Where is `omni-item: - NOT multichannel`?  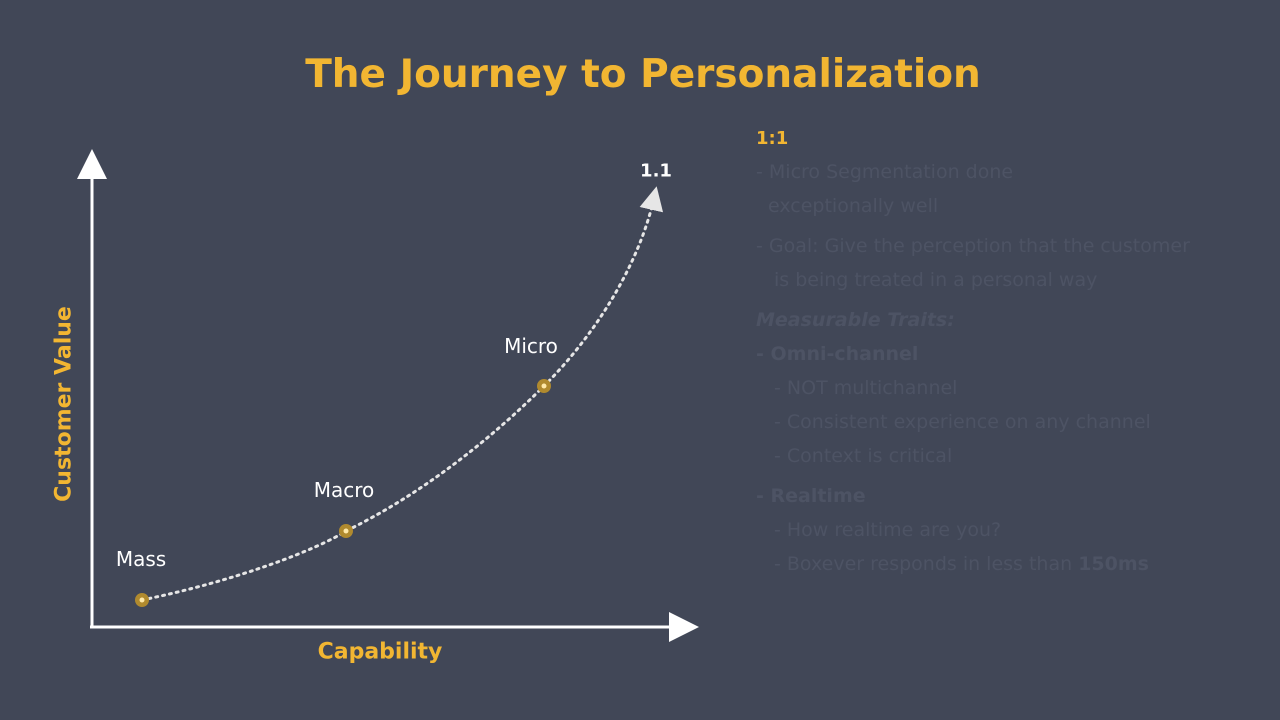 omni-item: - NOT multichannel is located at coordinates (866, 388).